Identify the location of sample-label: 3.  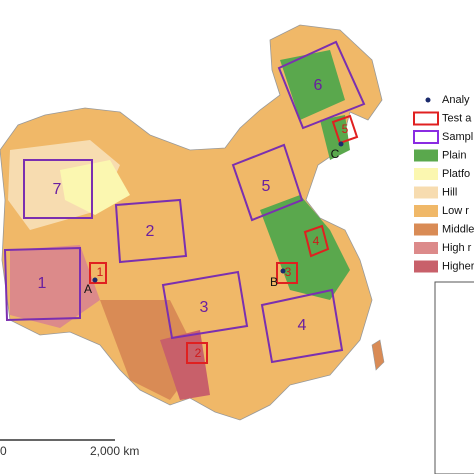
(204, 307).